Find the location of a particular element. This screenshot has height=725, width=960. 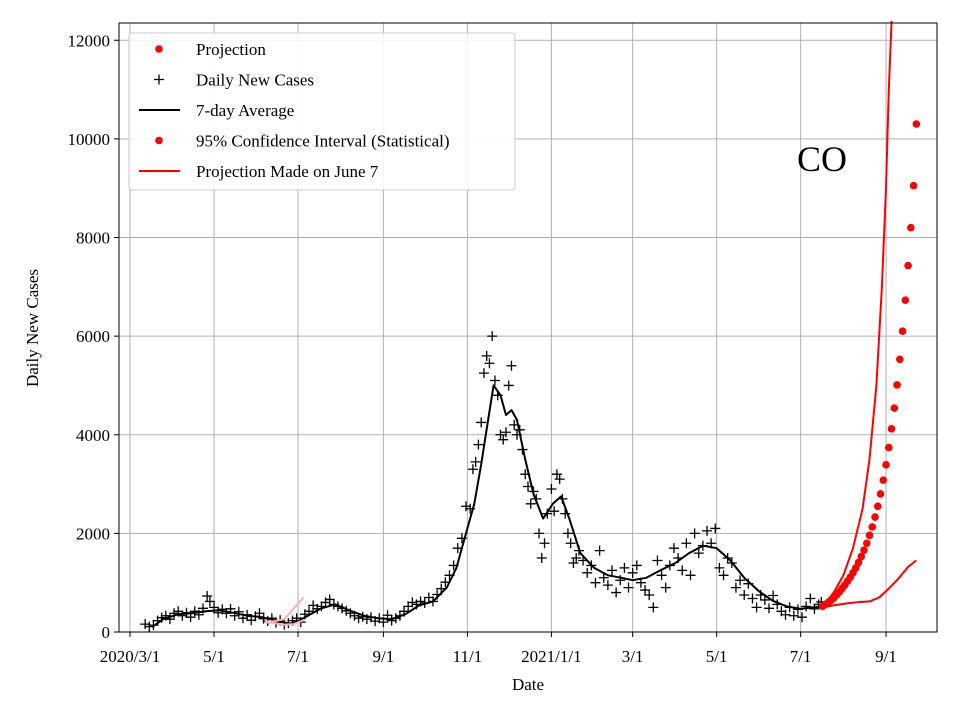

y-tick-label: 4000 is located at coordinates (93, 435).